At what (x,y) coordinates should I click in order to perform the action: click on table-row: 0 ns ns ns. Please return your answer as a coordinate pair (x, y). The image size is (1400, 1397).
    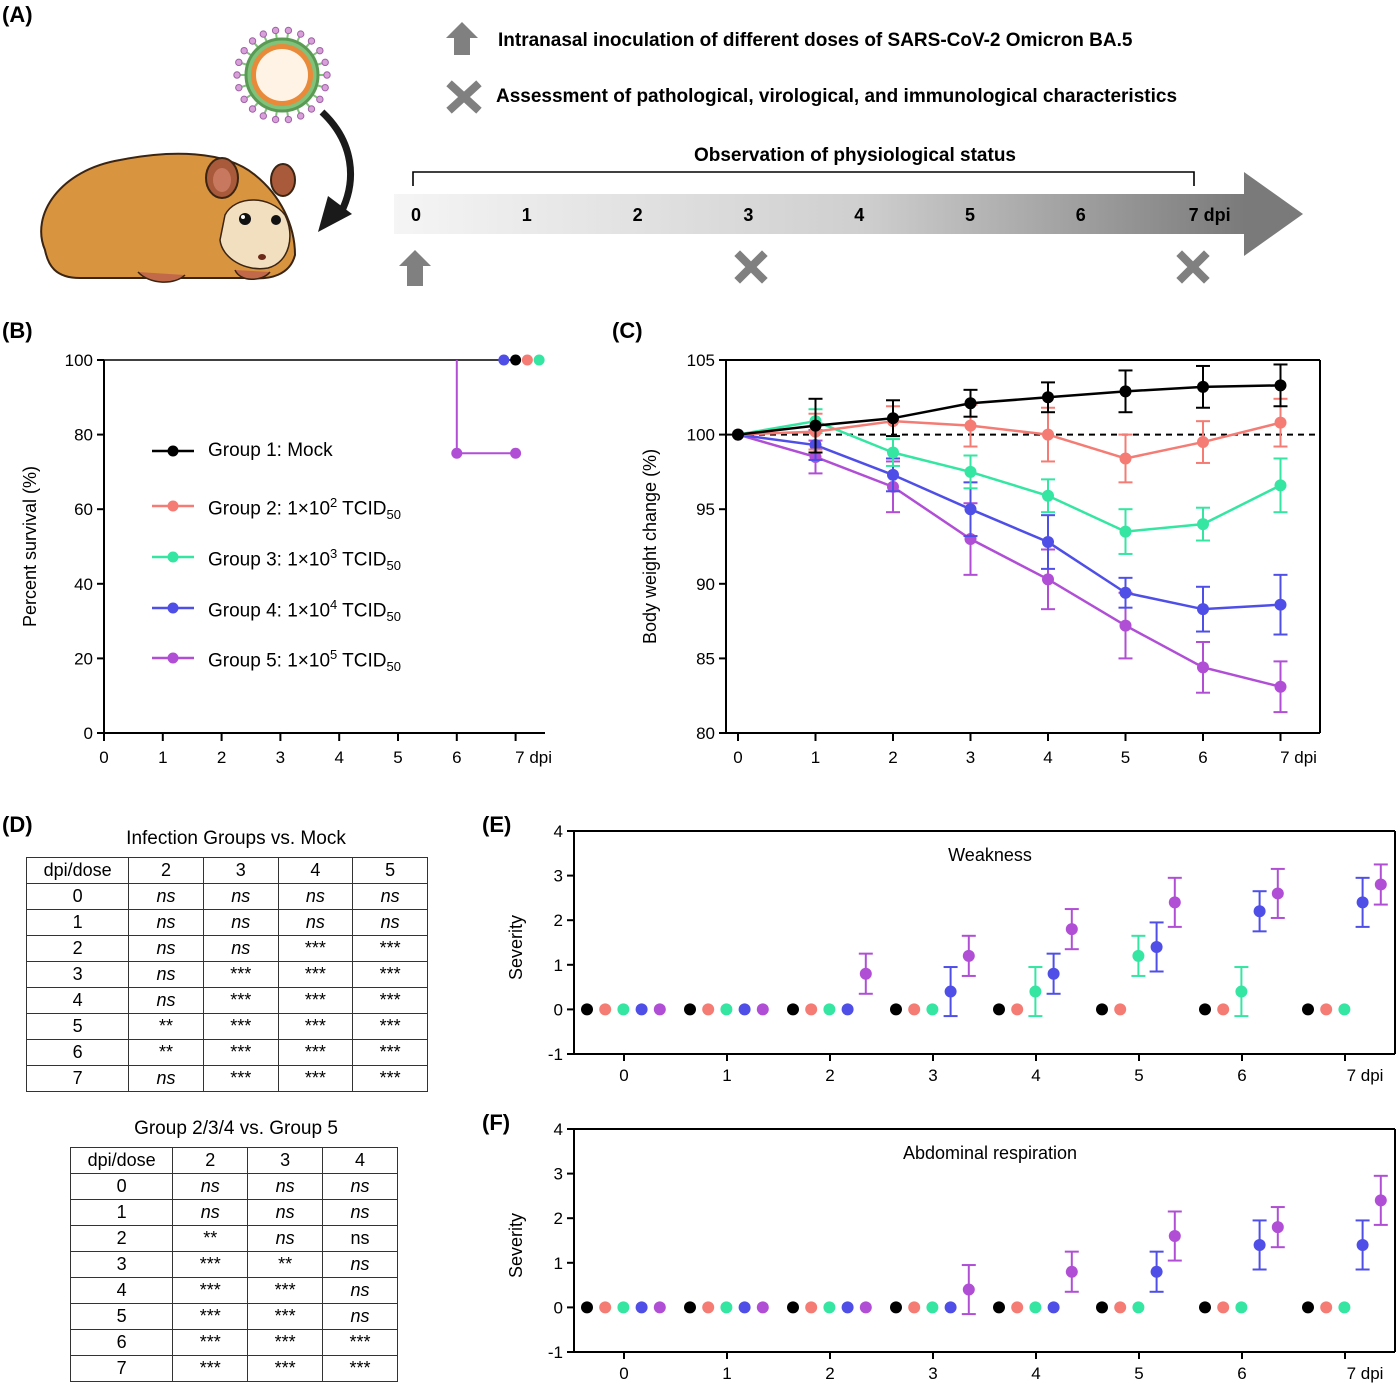
    Looking at the image, I should click on (233, 1186).